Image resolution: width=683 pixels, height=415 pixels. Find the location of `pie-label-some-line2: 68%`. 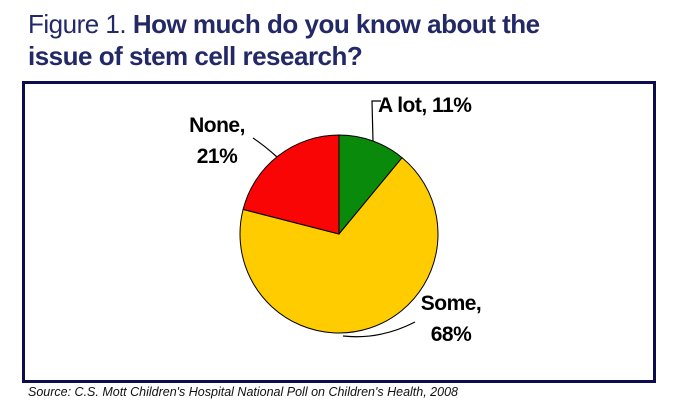

pie-label-some-line2: 68% is located at coordinates (451, 334).